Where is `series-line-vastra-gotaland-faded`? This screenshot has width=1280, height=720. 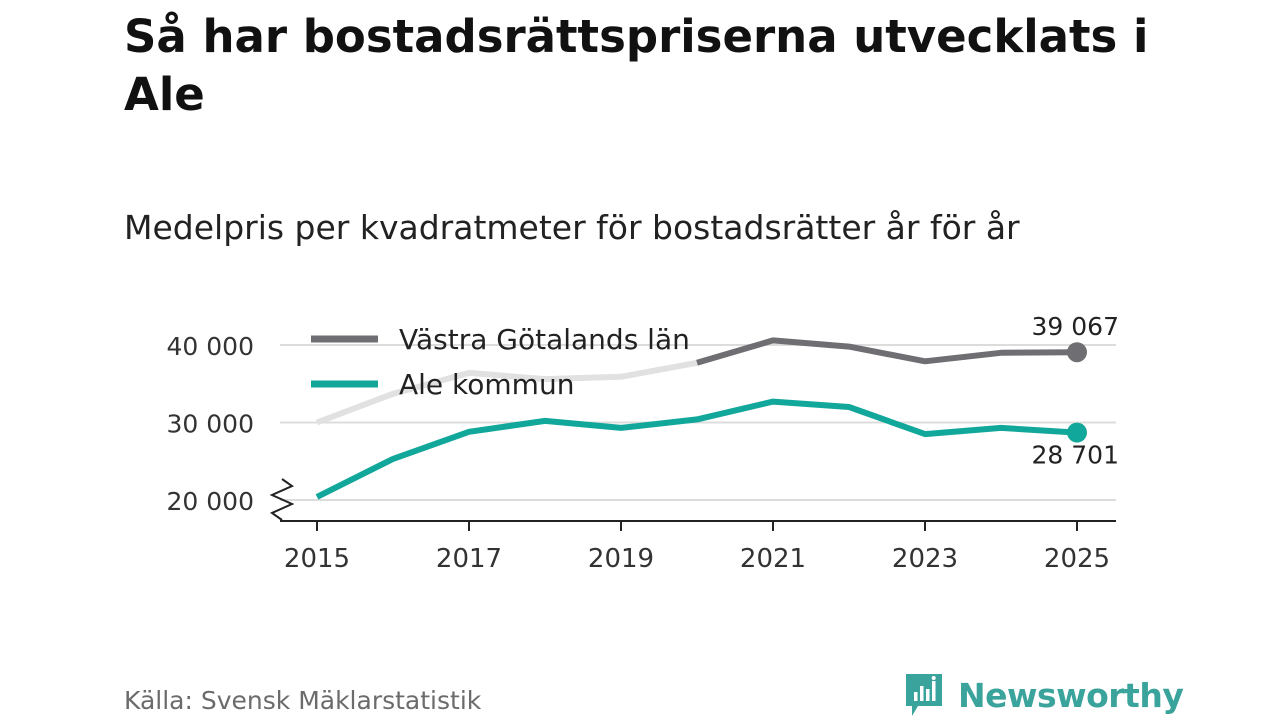
series-line-vastra-gotaland-faded is located at coordinates (506, 392).